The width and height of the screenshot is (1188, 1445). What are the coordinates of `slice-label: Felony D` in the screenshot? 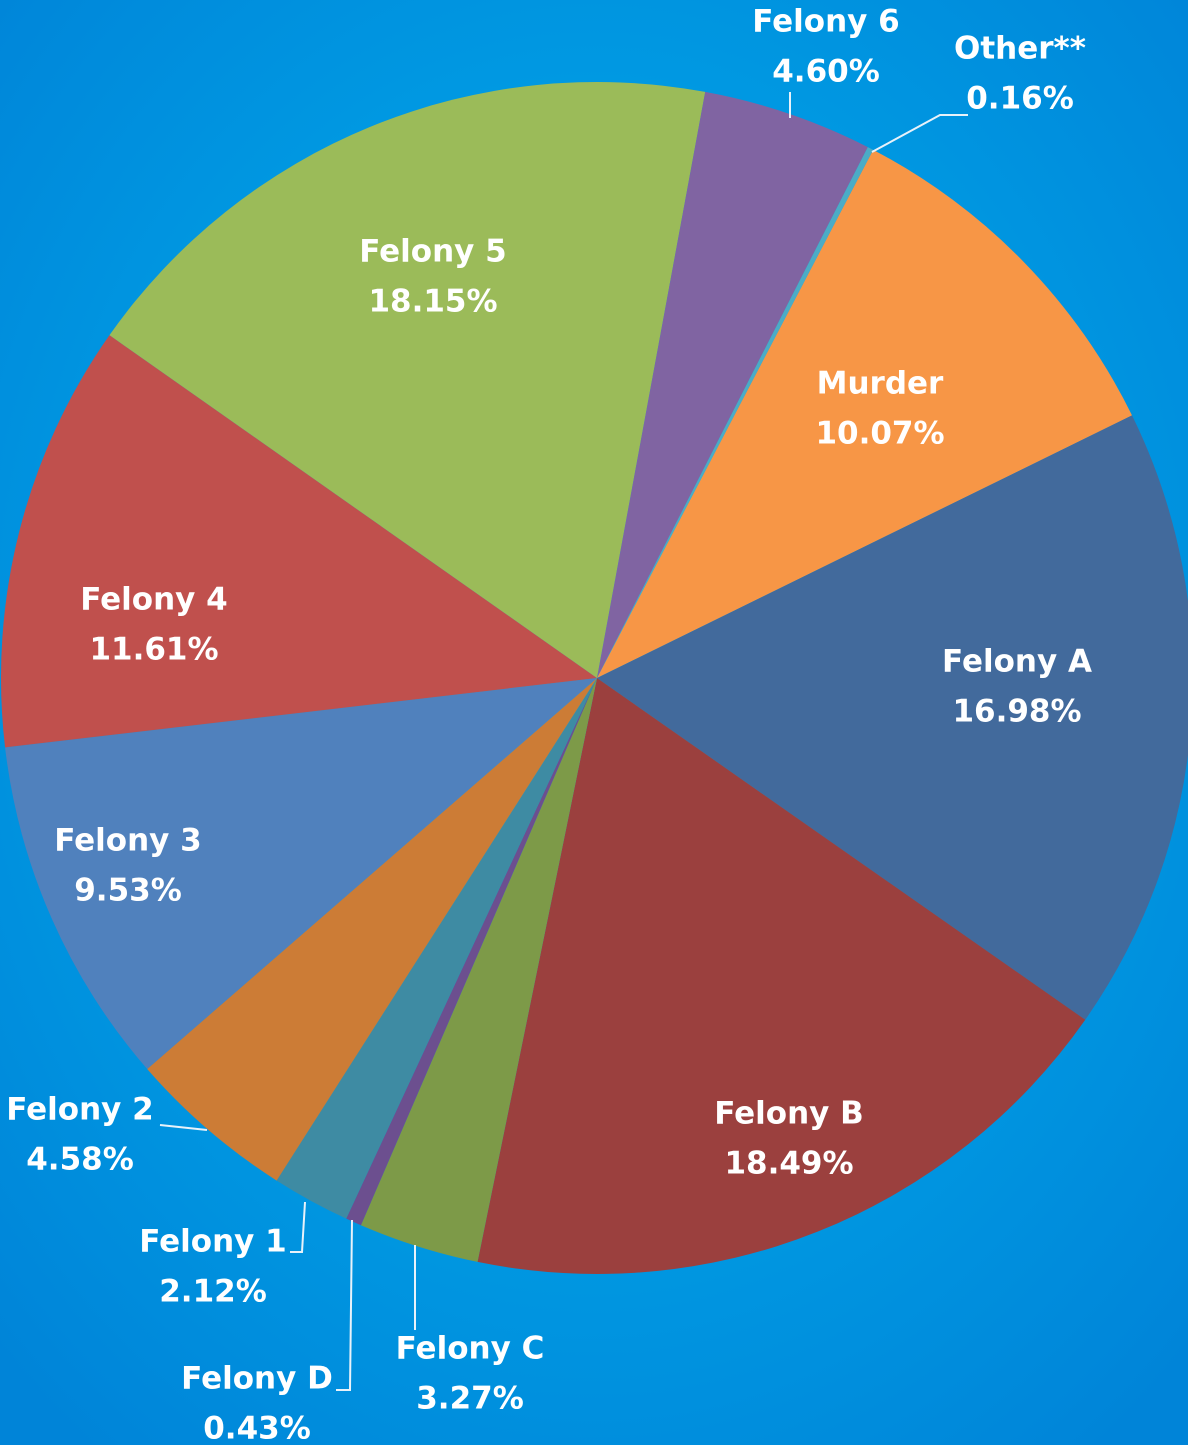 It's located at (257, 1379).